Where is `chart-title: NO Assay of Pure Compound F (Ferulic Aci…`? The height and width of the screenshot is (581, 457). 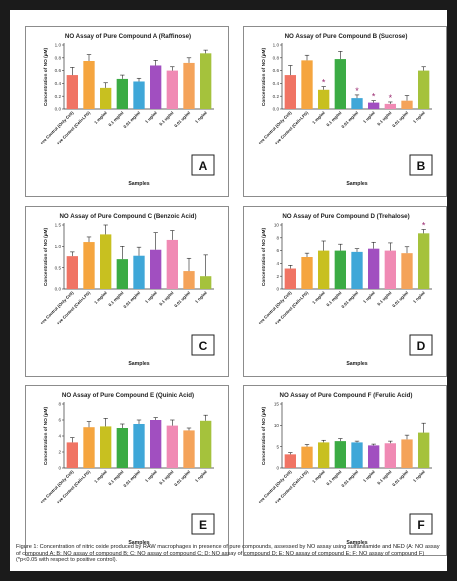
chart-title: NO Assay of Pure Compound F (Ferulic Aci… is located at coordinates (346, 395).